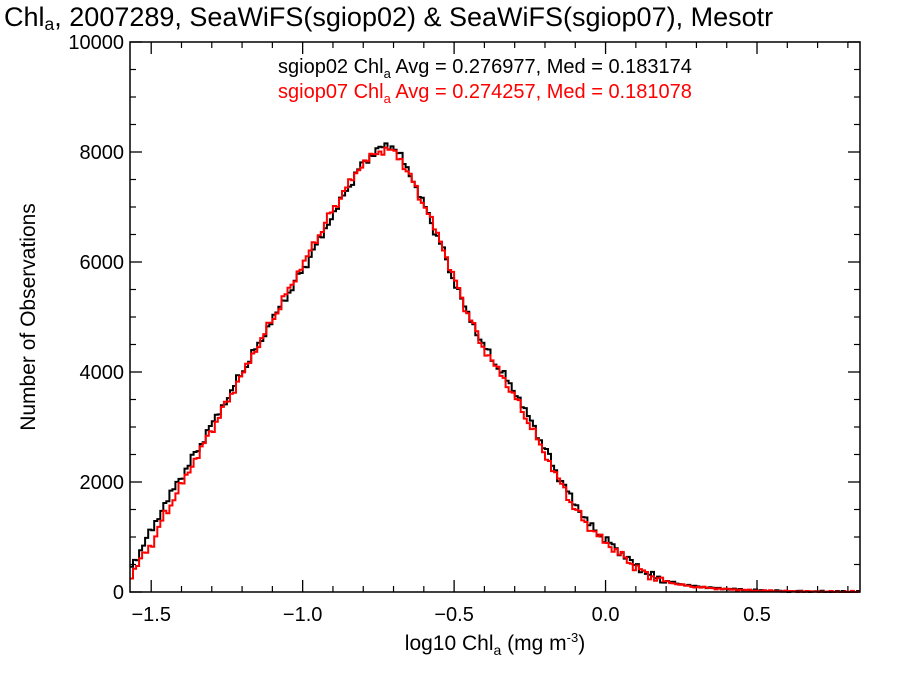  Describe the element at coordinates (102, 373) in the screenshot. I see `y-tick-label: 4000` at that location.